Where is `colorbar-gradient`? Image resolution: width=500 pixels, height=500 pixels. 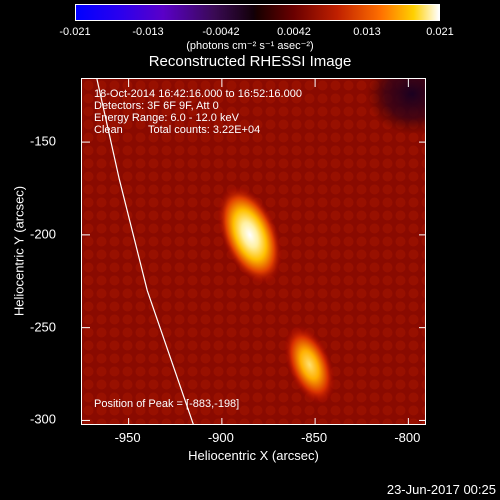
colorbar-gradient is located at coordinates (257, 12).